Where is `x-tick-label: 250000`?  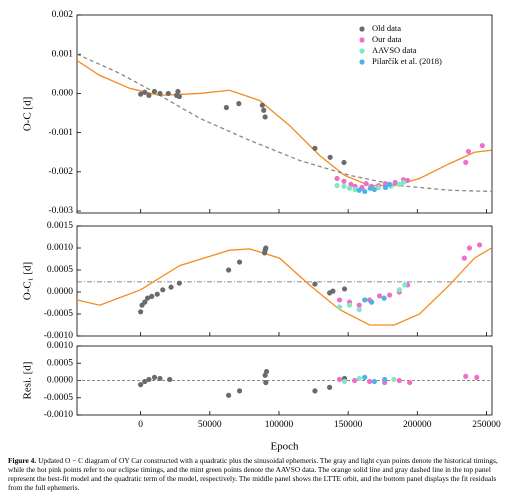
x-tick-label: 250000 is located at coordinates (486, 425).